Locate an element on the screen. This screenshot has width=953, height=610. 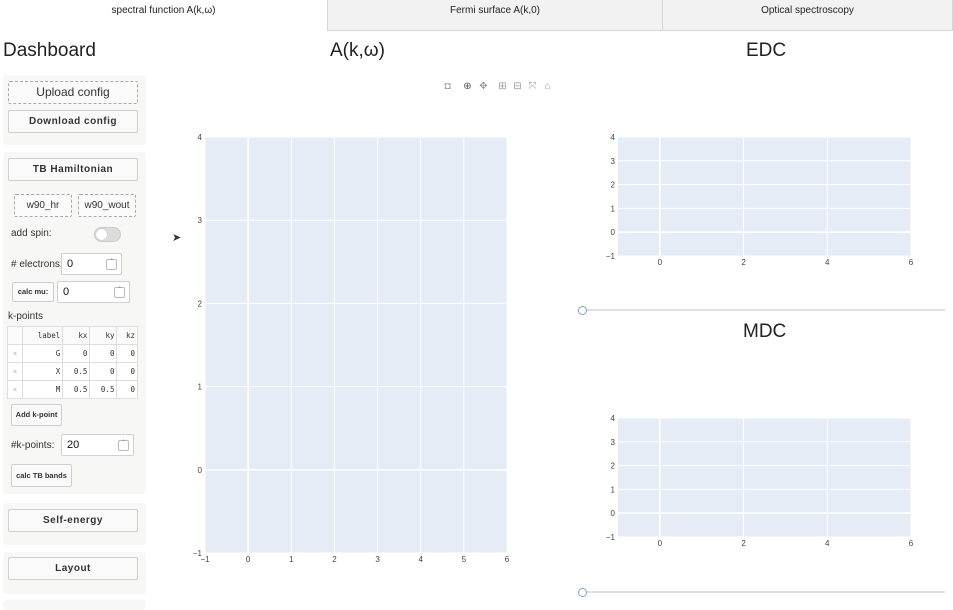
nk-input: 20 ⌃ is located at coordinates (97, 445).